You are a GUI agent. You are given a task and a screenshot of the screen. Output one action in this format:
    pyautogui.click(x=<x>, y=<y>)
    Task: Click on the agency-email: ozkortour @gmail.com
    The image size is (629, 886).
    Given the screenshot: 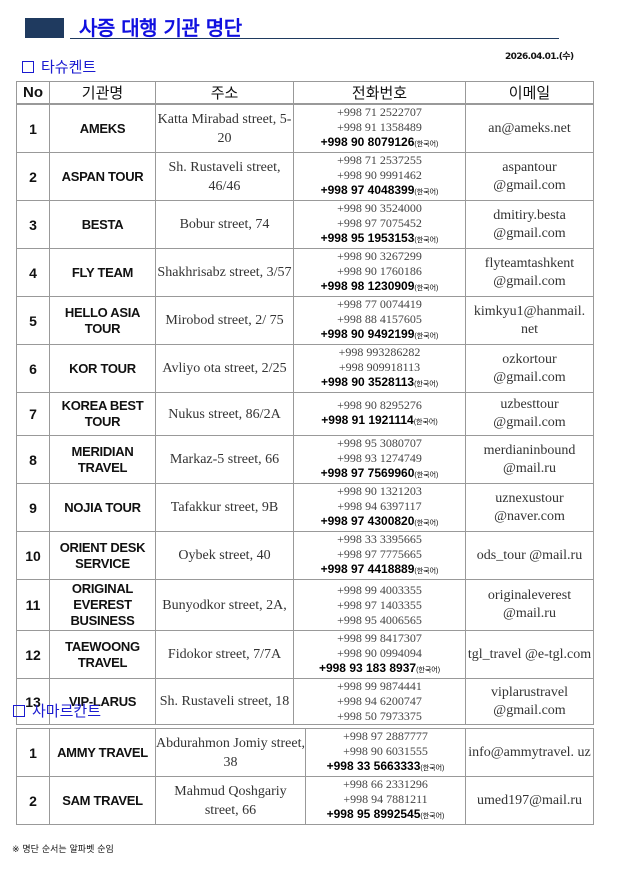 What is the action you would take?
    pyautogui.click(x=529, y=368)
    